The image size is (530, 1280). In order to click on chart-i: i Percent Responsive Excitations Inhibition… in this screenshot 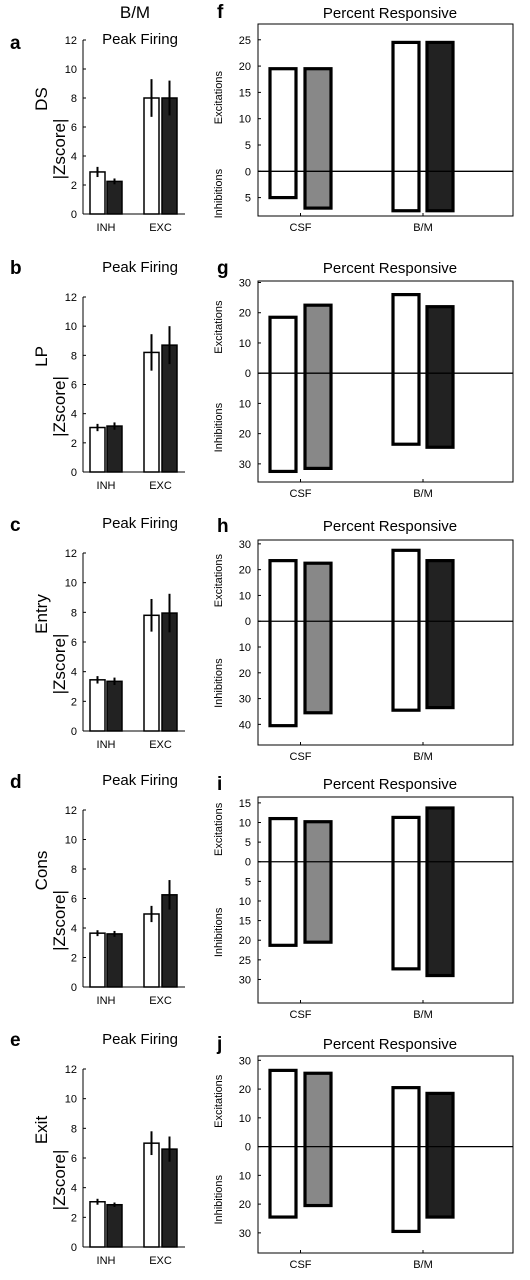, I will do `click(363, 897)`.